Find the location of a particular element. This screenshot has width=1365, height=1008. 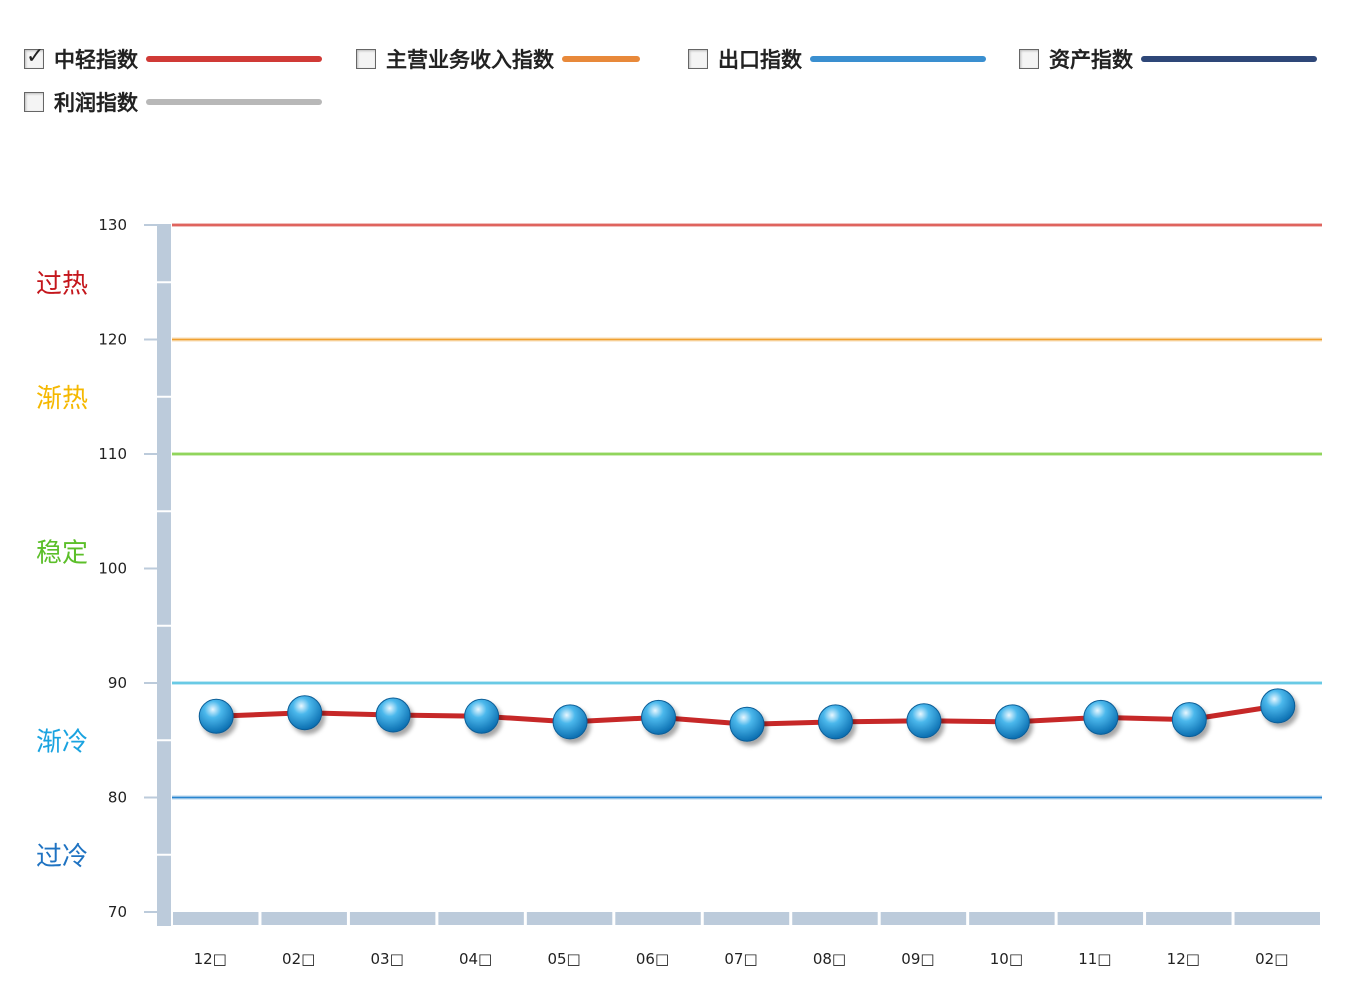

y-tick-label: 120 is located at coordinates (112, 340).